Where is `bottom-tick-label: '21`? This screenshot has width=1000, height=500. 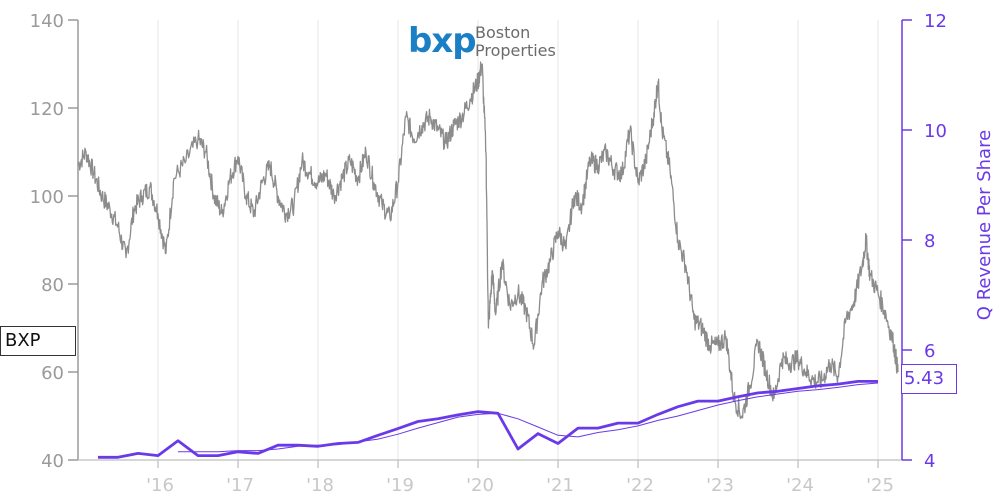
bottom-tick-label: '21 is located at coordinates (560, 485).